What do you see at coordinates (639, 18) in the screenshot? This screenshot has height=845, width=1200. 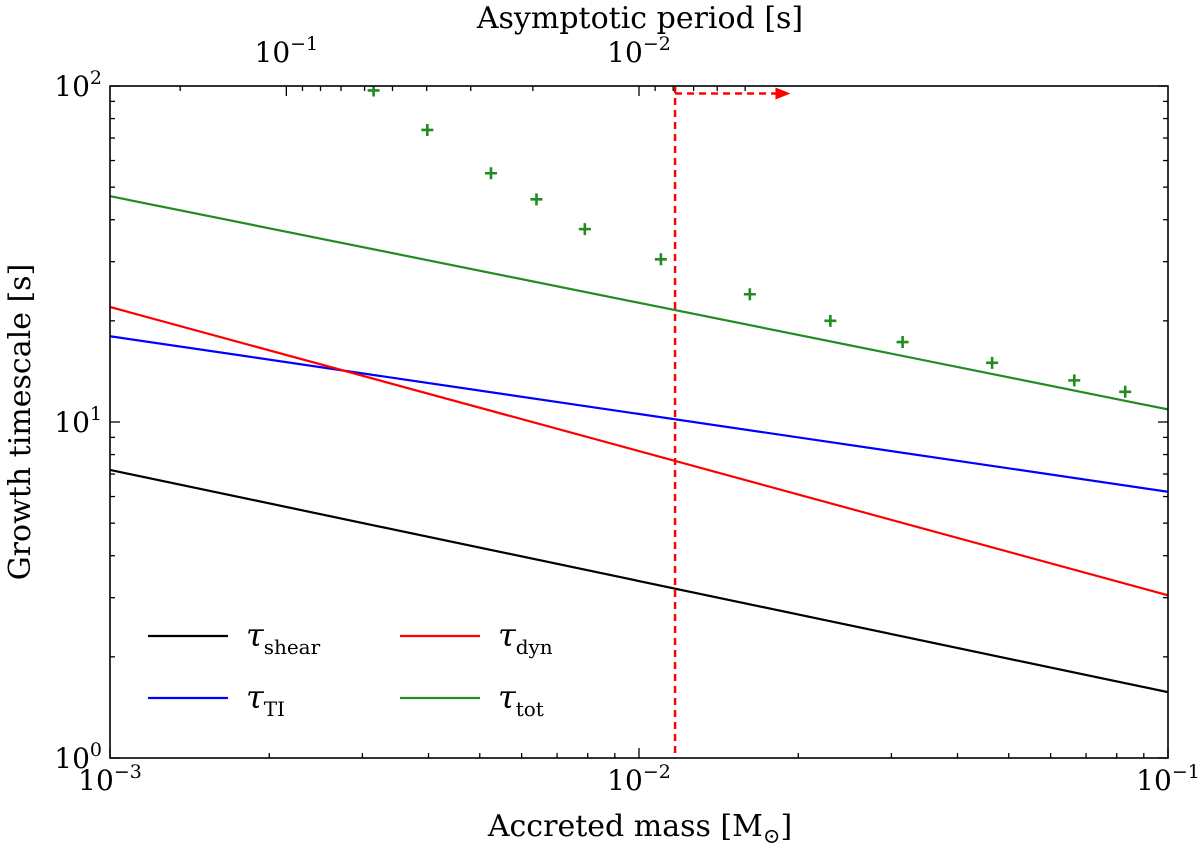 I see `x2-axis-title: Asymptotic period [s]` at bounding box center [639, 18].